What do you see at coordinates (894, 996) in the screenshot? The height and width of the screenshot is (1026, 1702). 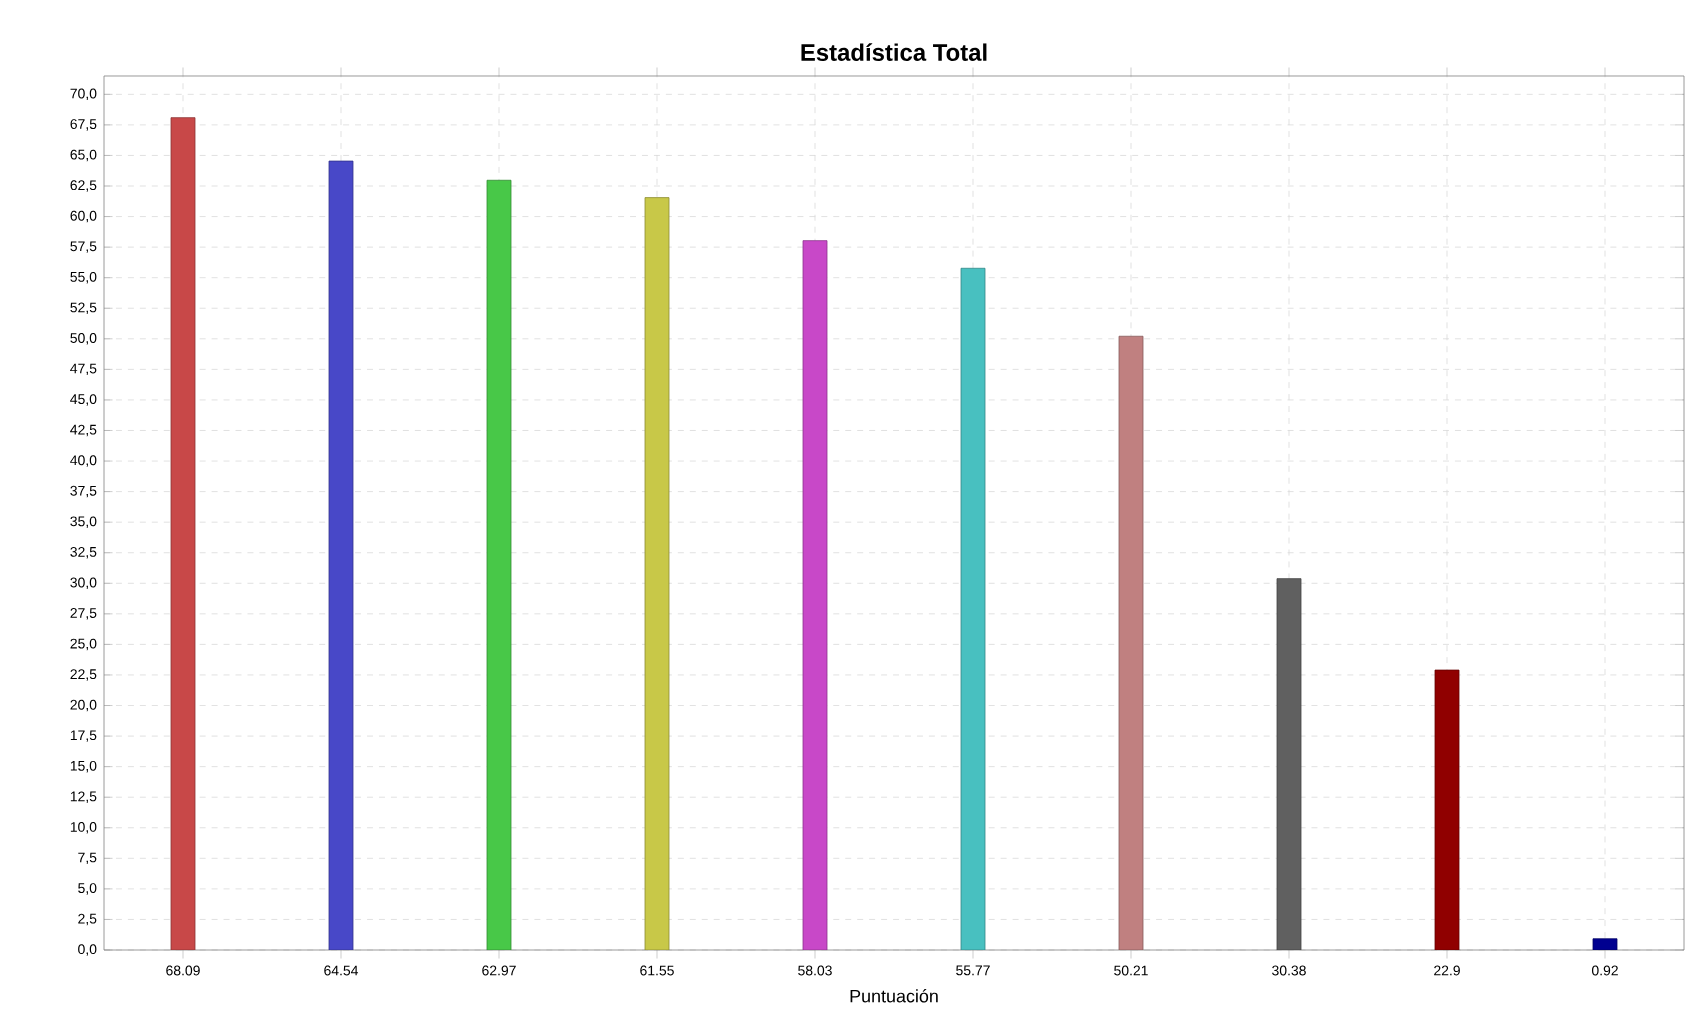 I see `x-axis-title: Puntuación` at bounding box center [894, 996].